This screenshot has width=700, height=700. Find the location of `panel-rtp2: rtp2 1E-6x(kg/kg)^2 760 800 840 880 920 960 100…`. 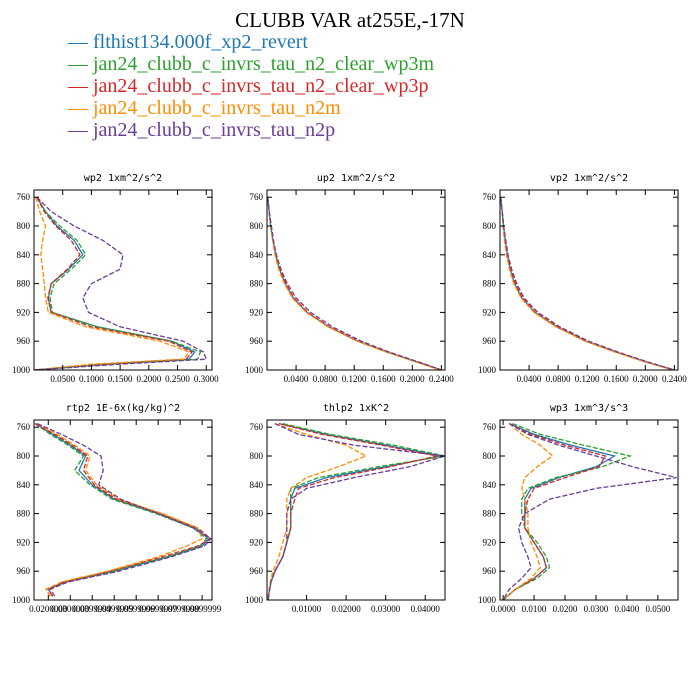

panel-rtp2: rtp2 1E-6x(kg/kg)^2 760 800 840 880 920 960 100… is located at coordinates (117, 508).